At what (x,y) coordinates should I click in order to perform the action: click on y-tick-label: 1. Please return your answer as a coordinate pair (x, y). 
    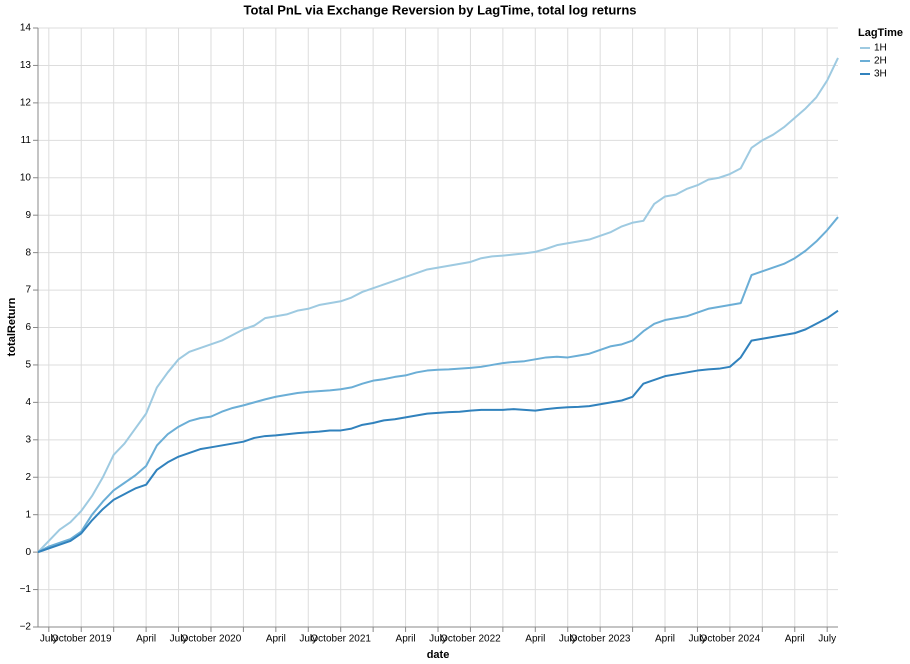
    Looking at the image, I should click on (28, 514).